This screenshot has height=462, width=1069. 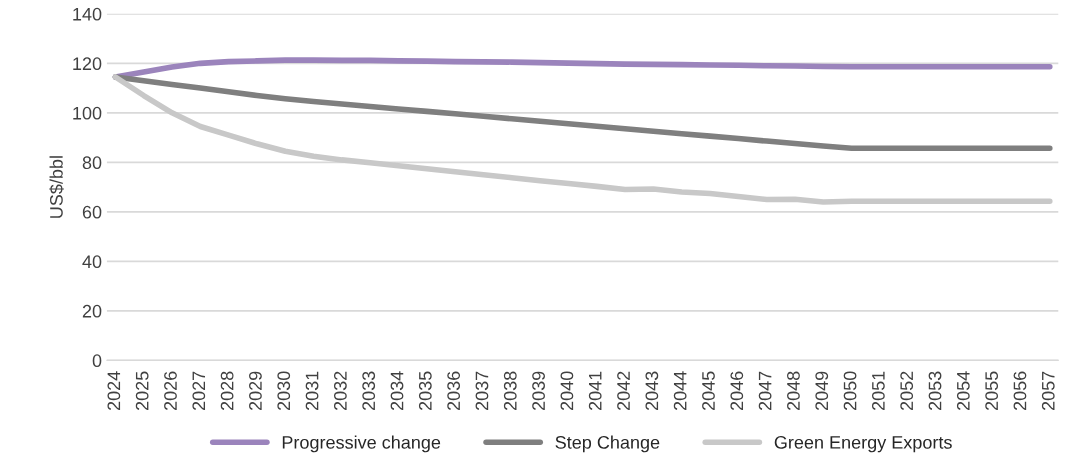 What do you see at coordinates (708, 391) in the screenshot?
I see `x-tick-label: 2045` at bounding box center [708, 391].